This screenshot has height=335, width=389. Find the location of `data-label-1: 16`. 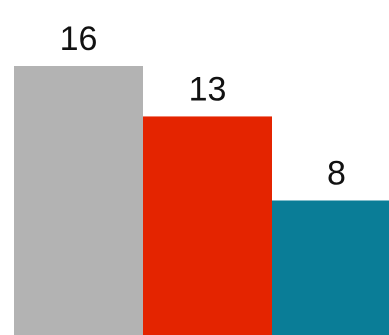

data-label-1: 16 is located at coordinates (79, 39).